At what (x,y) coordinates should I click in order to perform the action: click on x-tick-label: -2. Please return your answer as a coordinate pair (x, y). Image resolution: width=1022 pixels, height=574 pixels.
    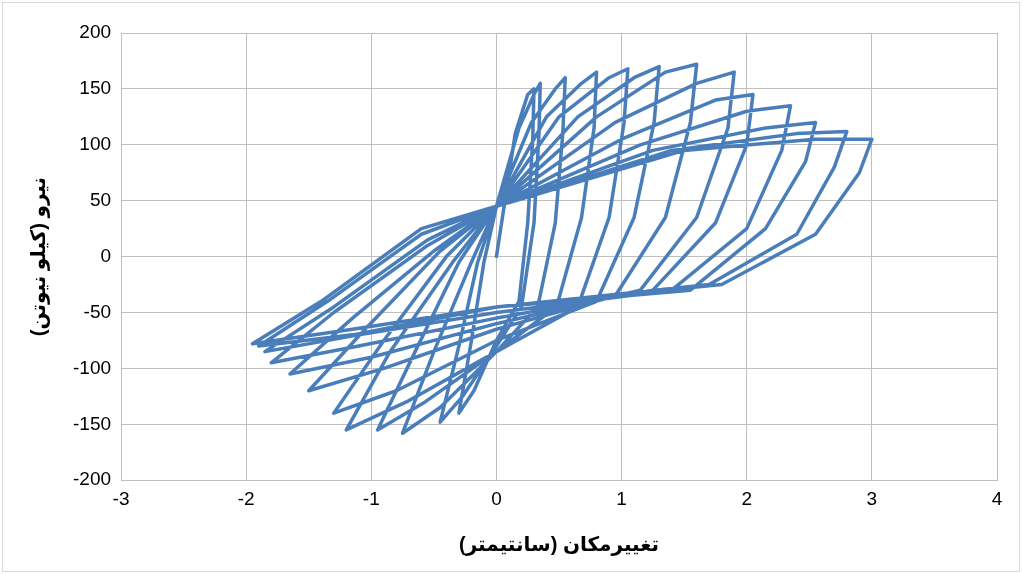
    Looking at the image, I should click on (246, 498).